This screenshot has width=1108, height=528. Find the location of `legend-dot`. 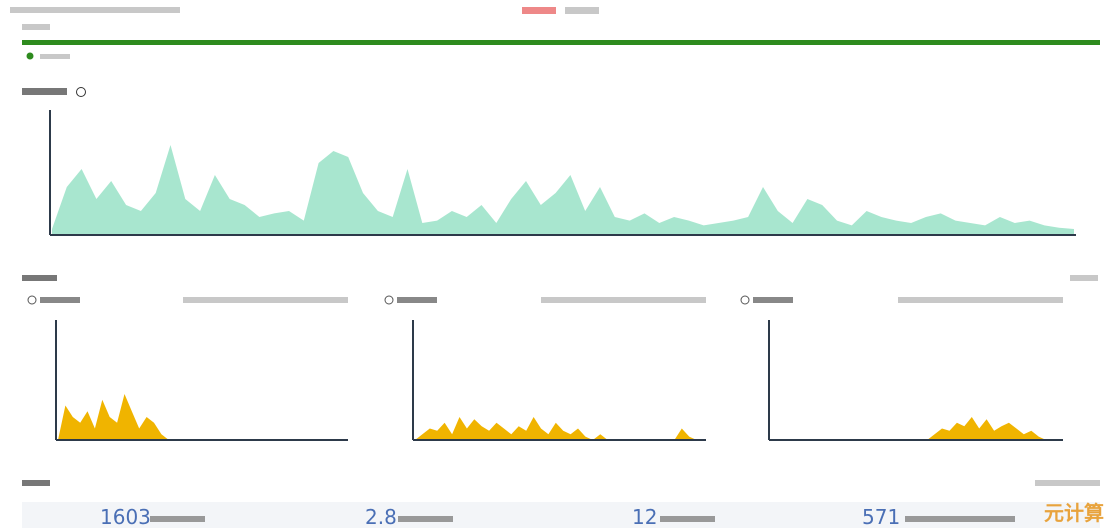

legend-dot is located at coordinates (30, 56).